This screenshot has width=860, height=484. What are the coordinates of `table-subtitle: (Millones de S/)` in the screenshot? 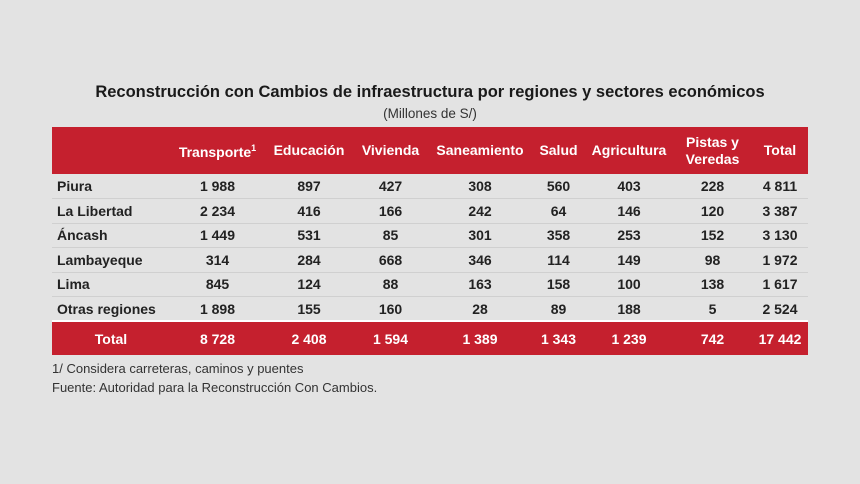 It's located at (430, 113).